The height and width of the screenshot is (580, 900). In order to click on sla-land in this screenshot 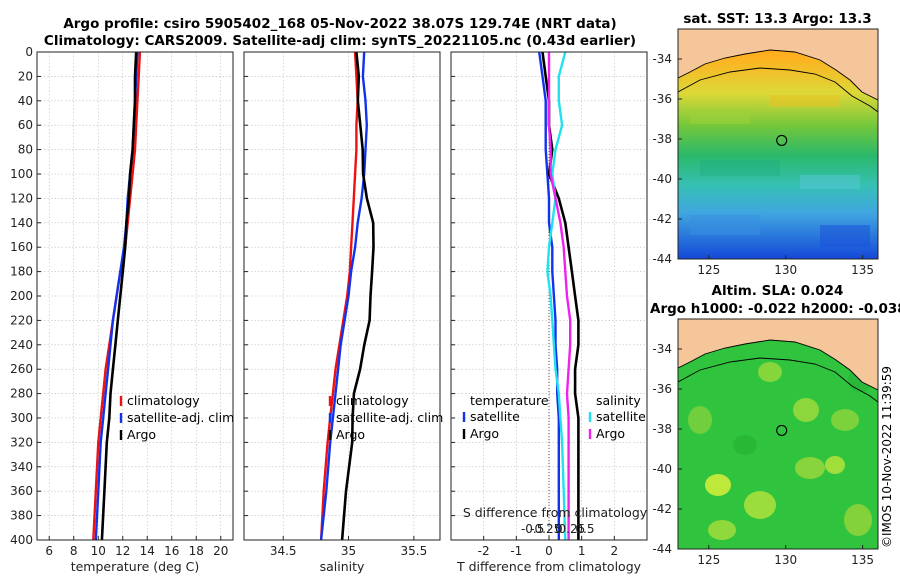, I will do `click(778, 354)`.